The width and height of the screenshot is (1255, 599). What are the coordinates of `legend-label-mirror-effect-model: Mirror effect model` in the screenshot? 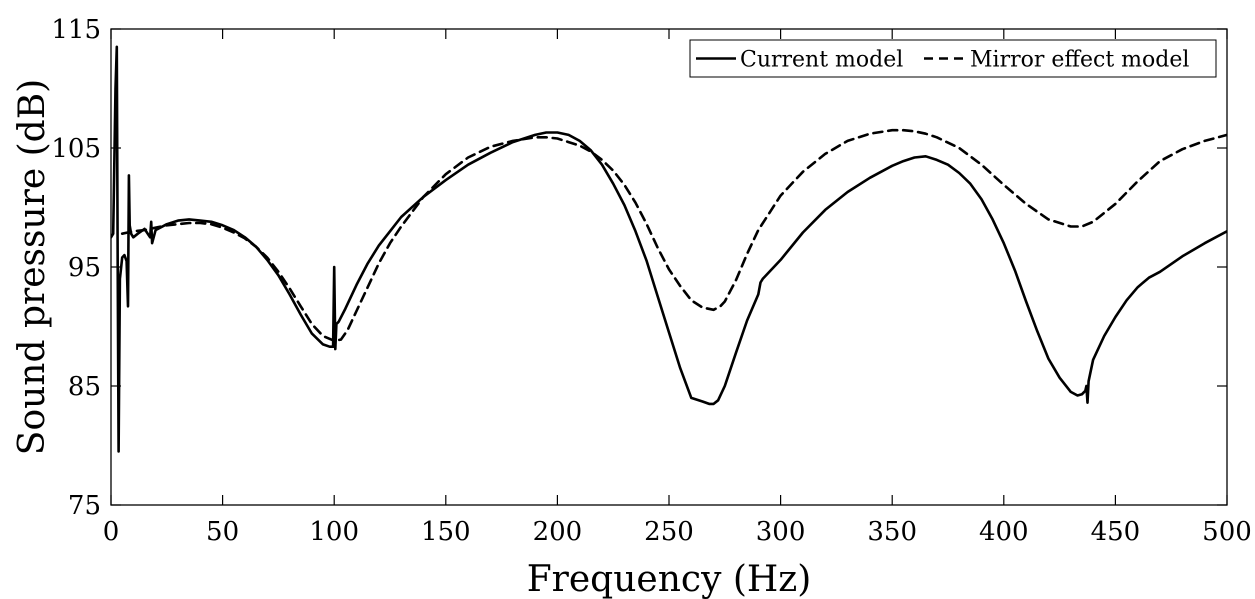 It's located at (1079, 60).